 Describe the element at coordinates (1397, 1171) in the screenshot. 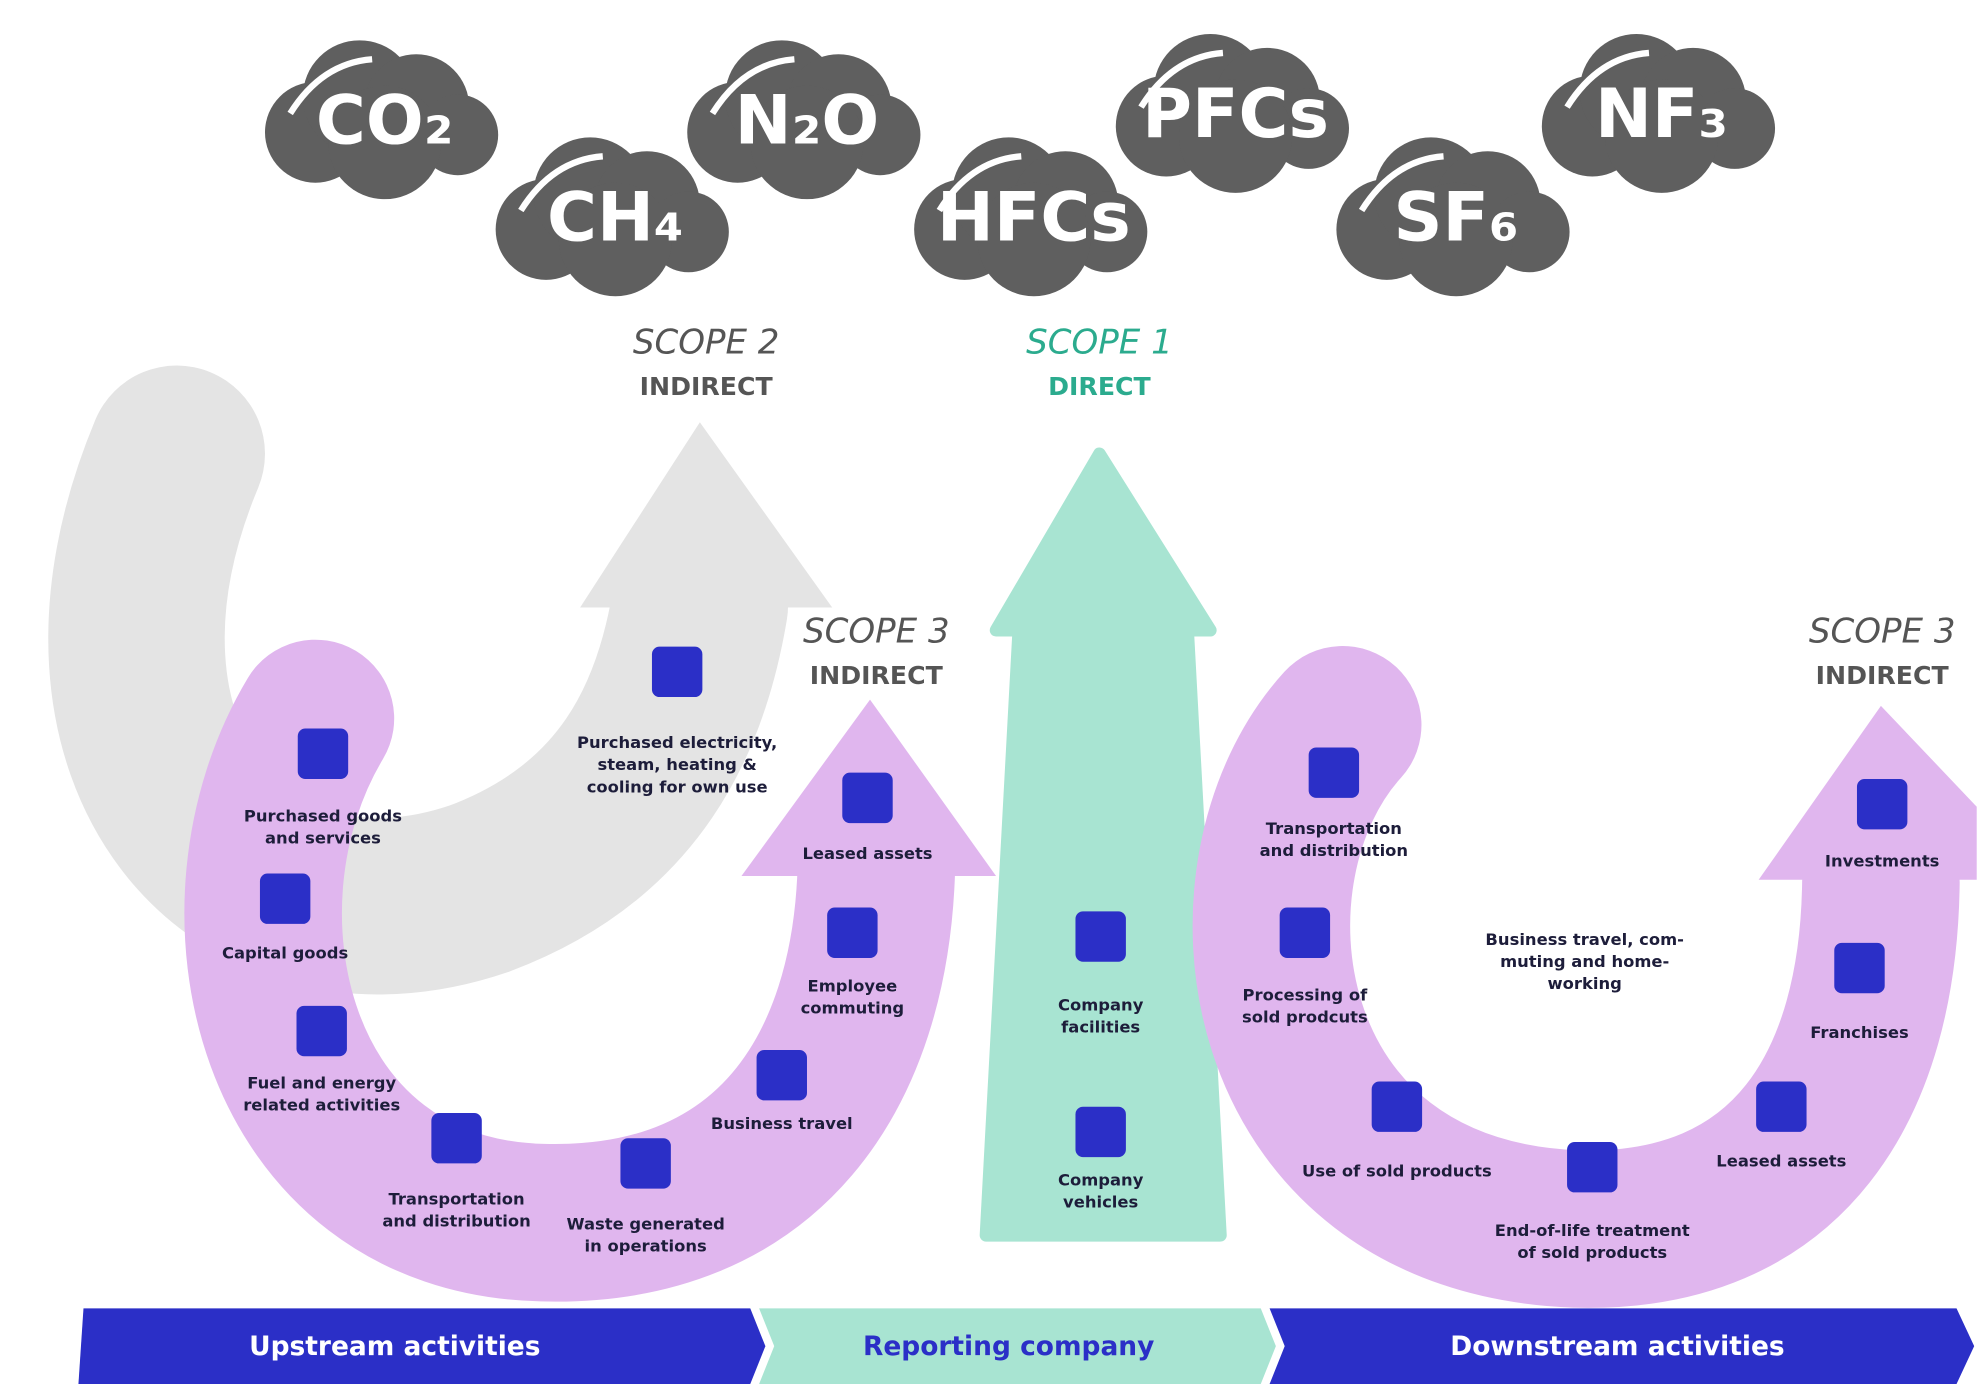

I see `item-label: Use of sold products` at that location.